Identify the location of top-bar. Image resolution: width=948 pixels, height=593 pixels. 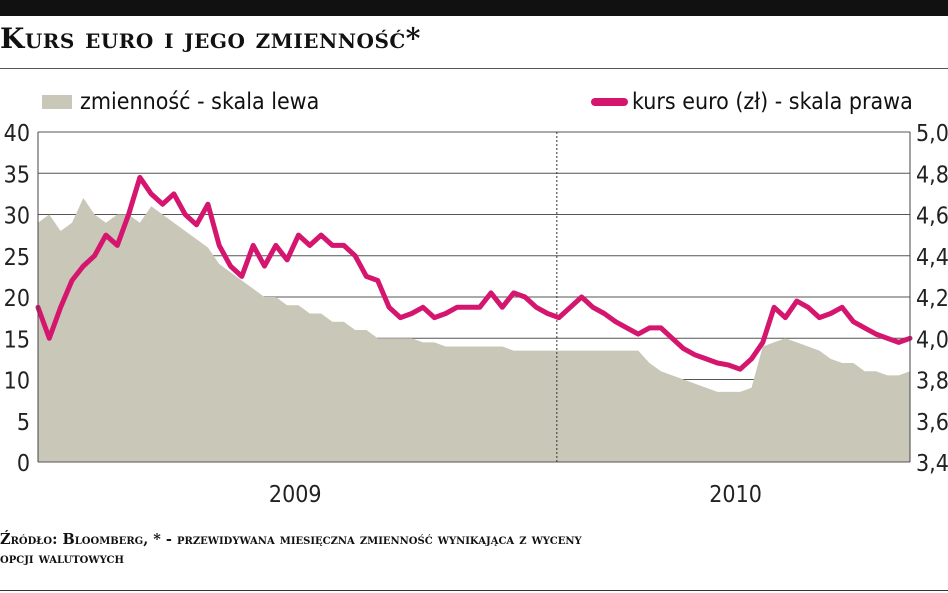
(474, 8).